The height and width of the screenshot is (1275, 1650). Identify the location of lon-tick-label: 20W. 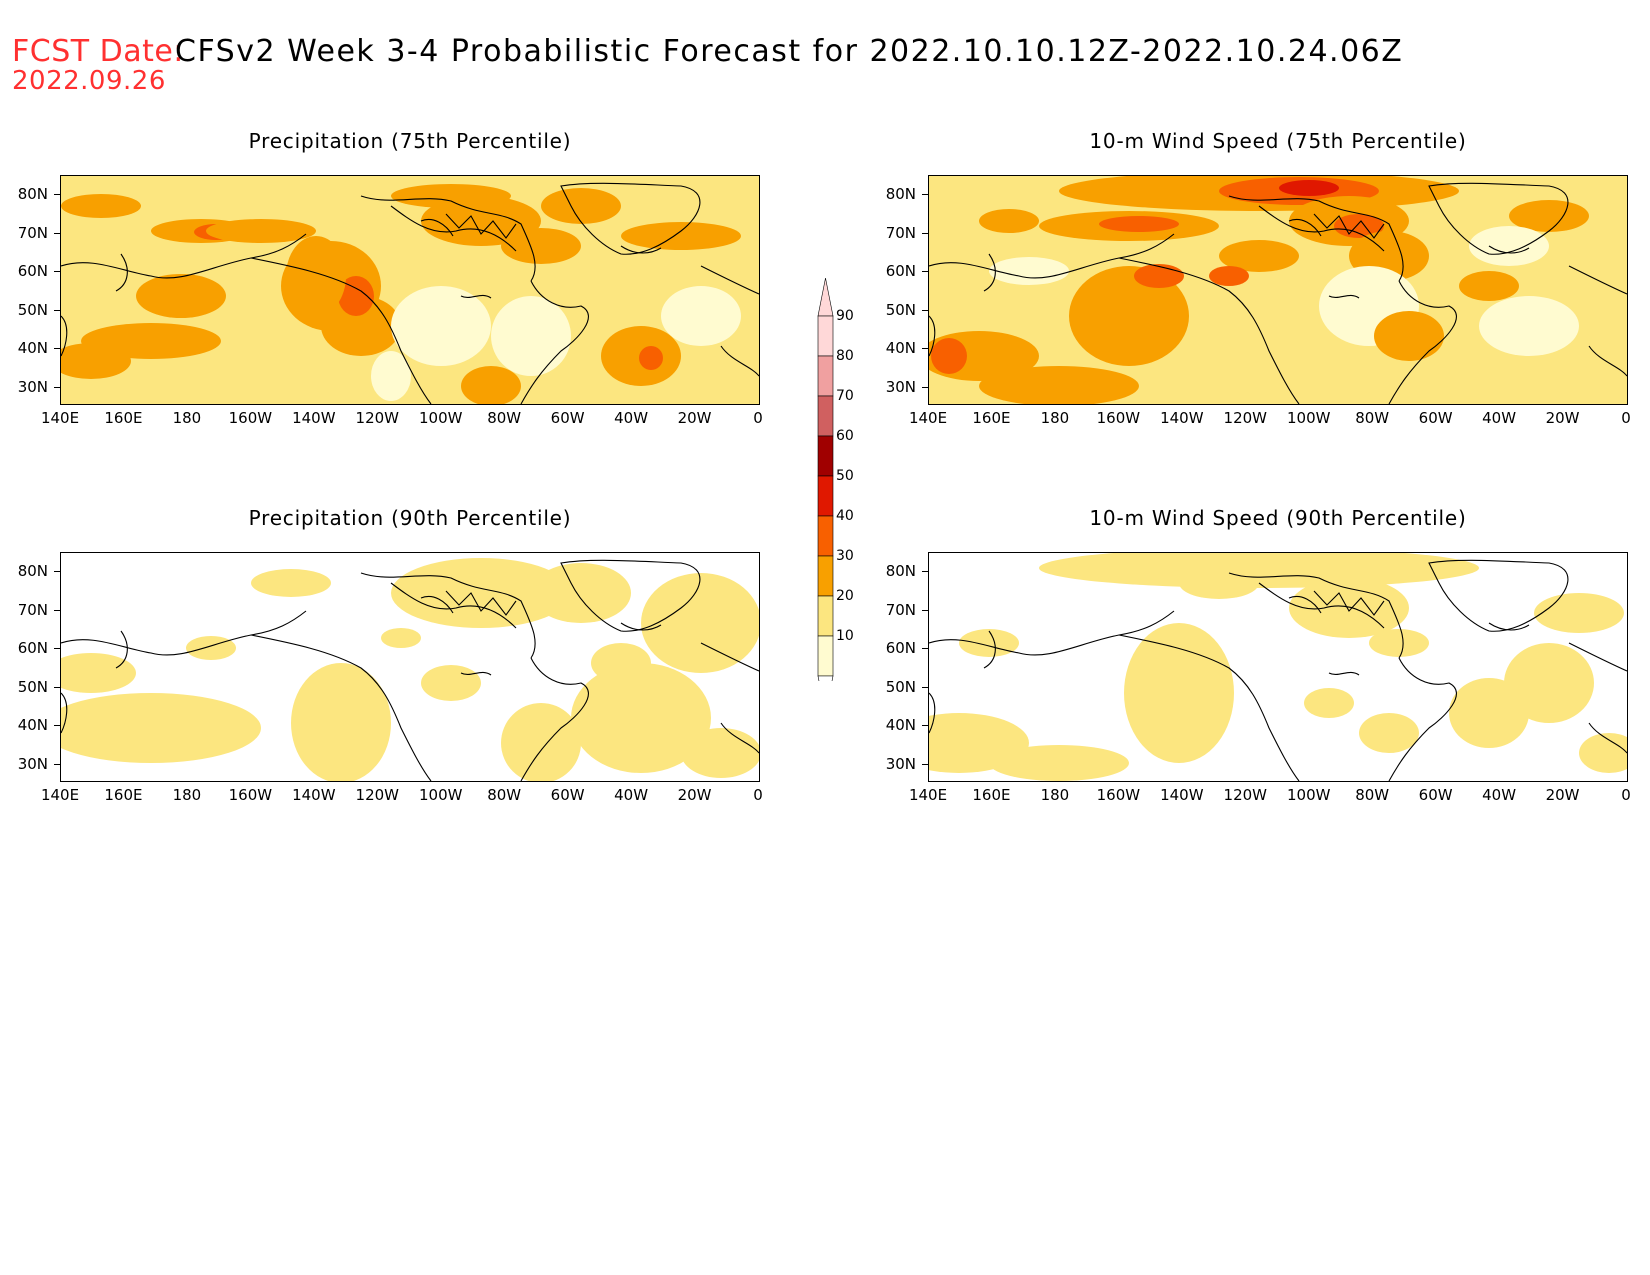
(1562, 795).